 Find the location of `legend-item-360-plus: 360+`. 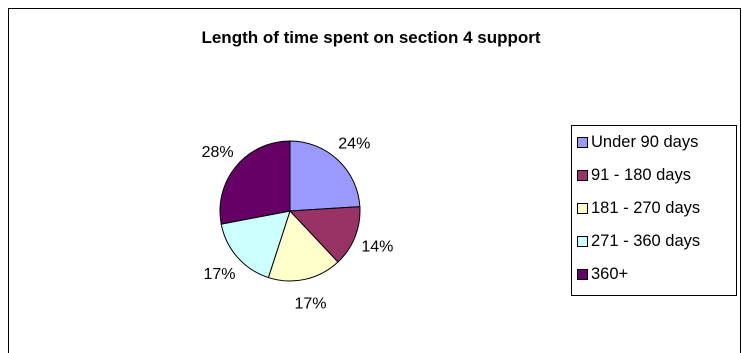

legend-item-360-plus: 360+ is located at coordinates (602, 274).